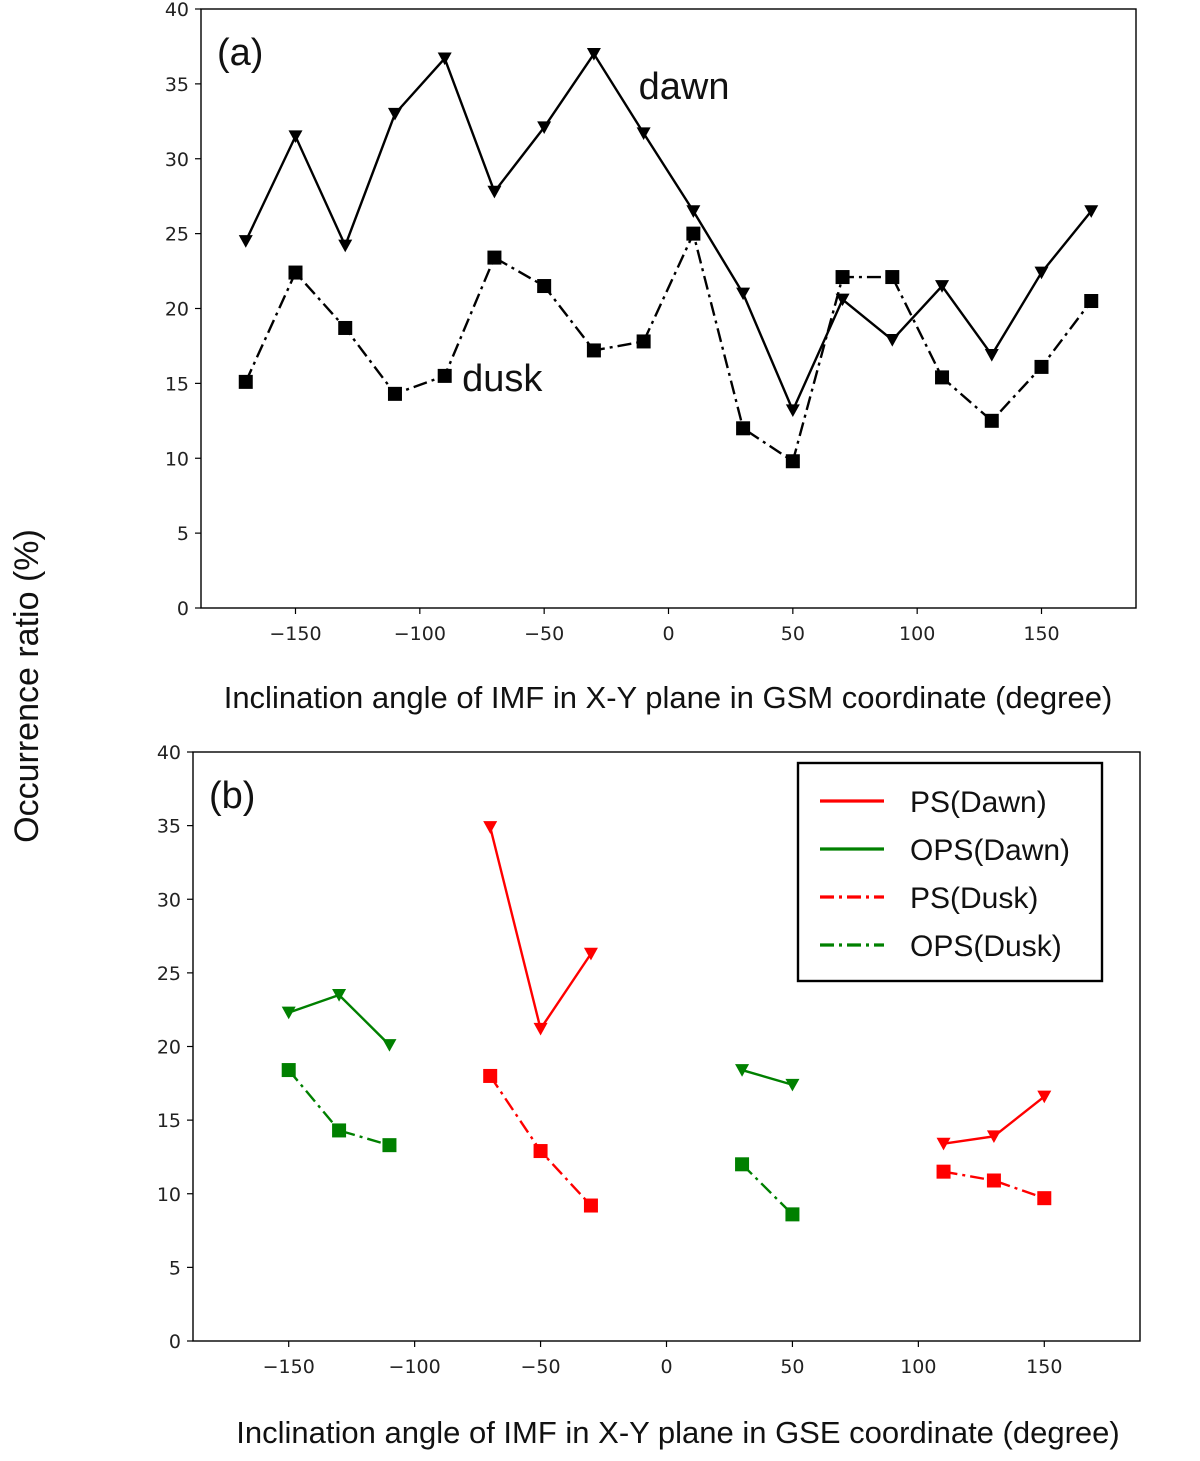 The height and width of the screenshot is (1461, 1200). Describe the element at coordinates (27, 686) in the screenshot. I see `y-axis-label: Occurrence ratio (%)` at that location.